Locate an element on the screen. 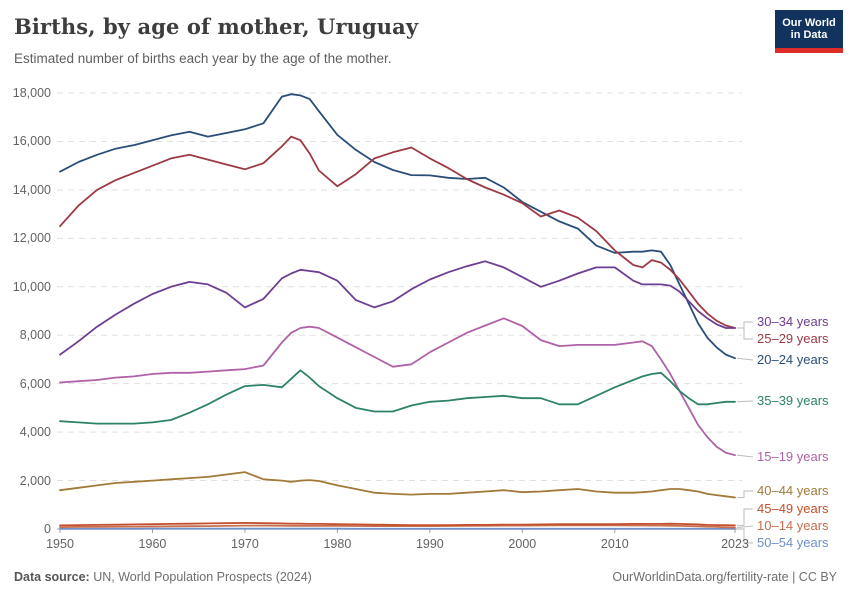 The height and width of the screenshot is (600, 850). datasource-label: Data source: is located at coordinates (52, 577).